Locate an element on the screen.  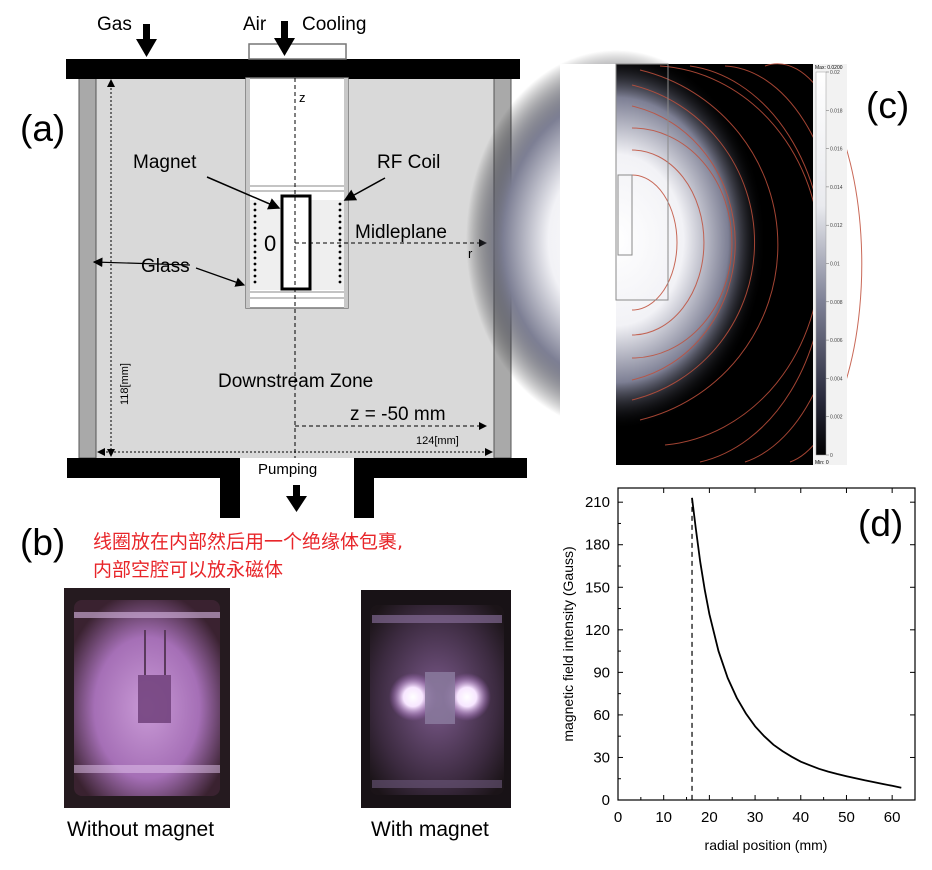
z-axis-label: z is located at coordinates (302, 97).